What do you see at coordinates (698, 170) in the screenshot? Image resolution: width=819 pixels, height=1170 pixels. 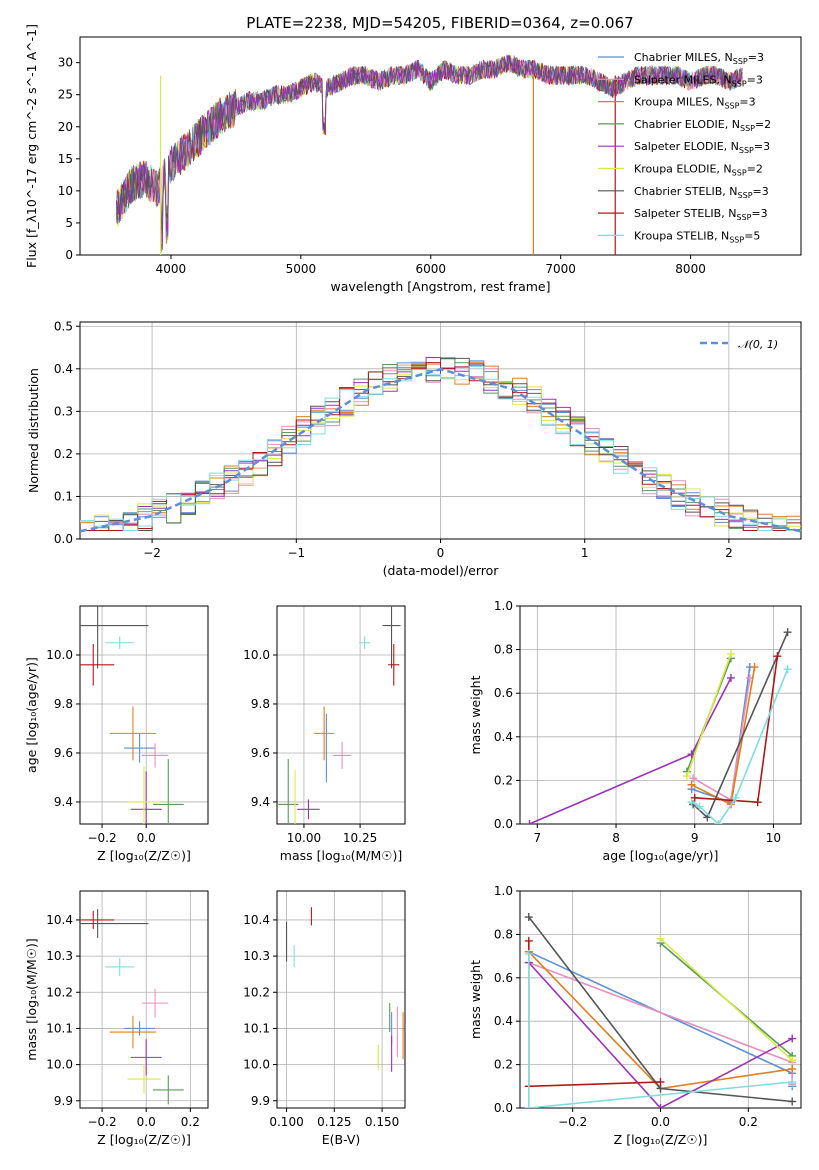 I see `legend-entry: Kroupa ELODIE, NSSP=2` at bounding box center [698, 170].